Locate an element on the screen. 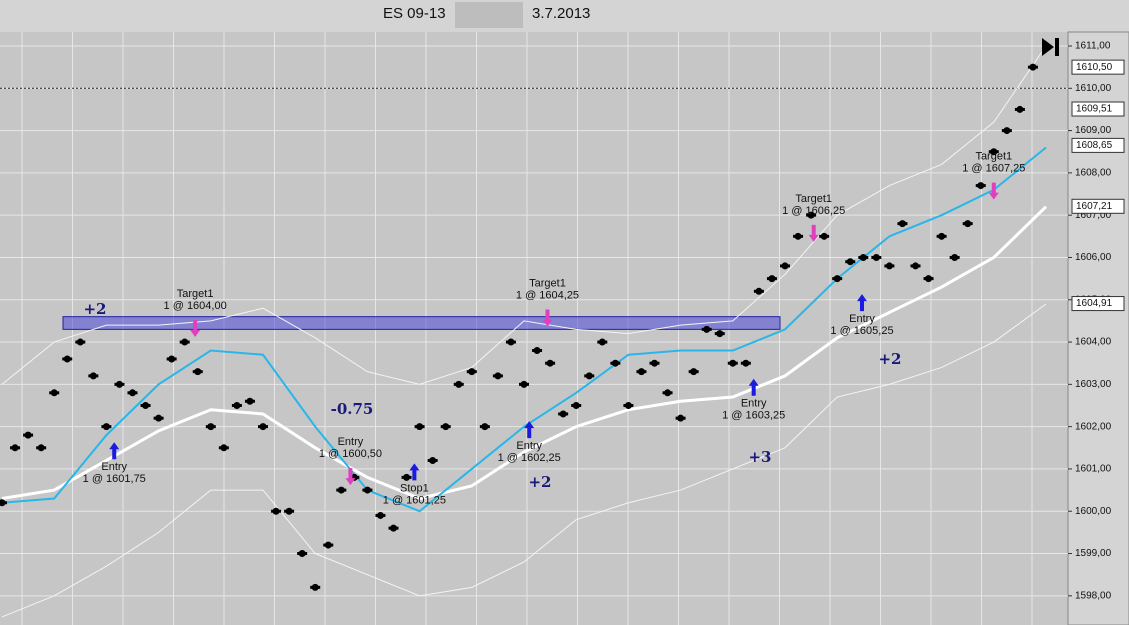  price-marker-label: 1604,91 is located at coordinates (1094, 303).